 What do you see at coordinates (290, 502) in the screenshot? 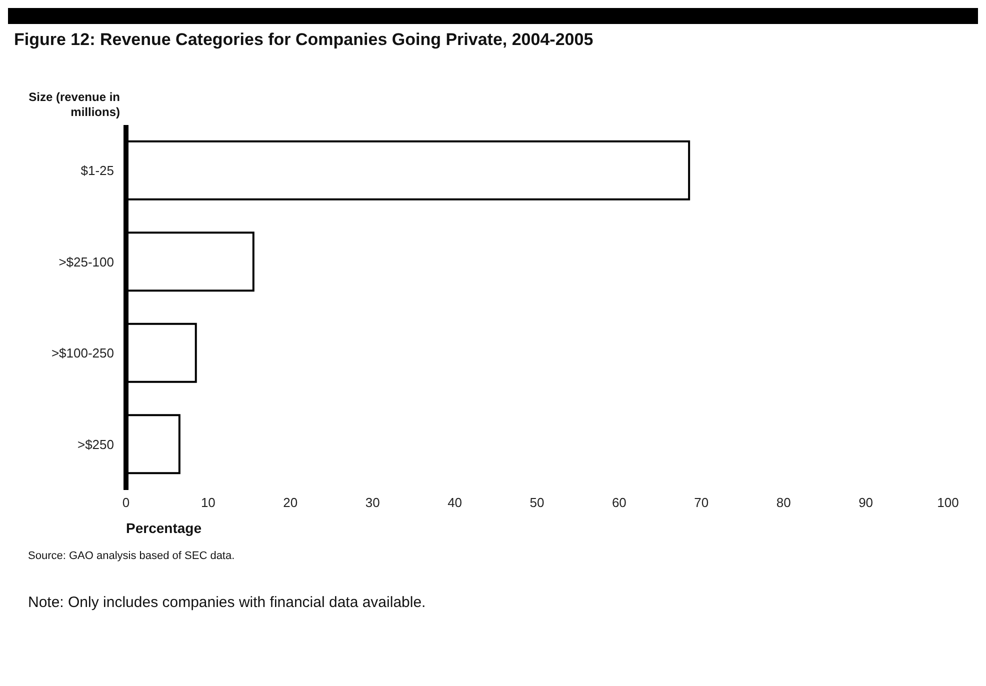
I see `x-tick-label: 20` at bounding box center [290, 502].